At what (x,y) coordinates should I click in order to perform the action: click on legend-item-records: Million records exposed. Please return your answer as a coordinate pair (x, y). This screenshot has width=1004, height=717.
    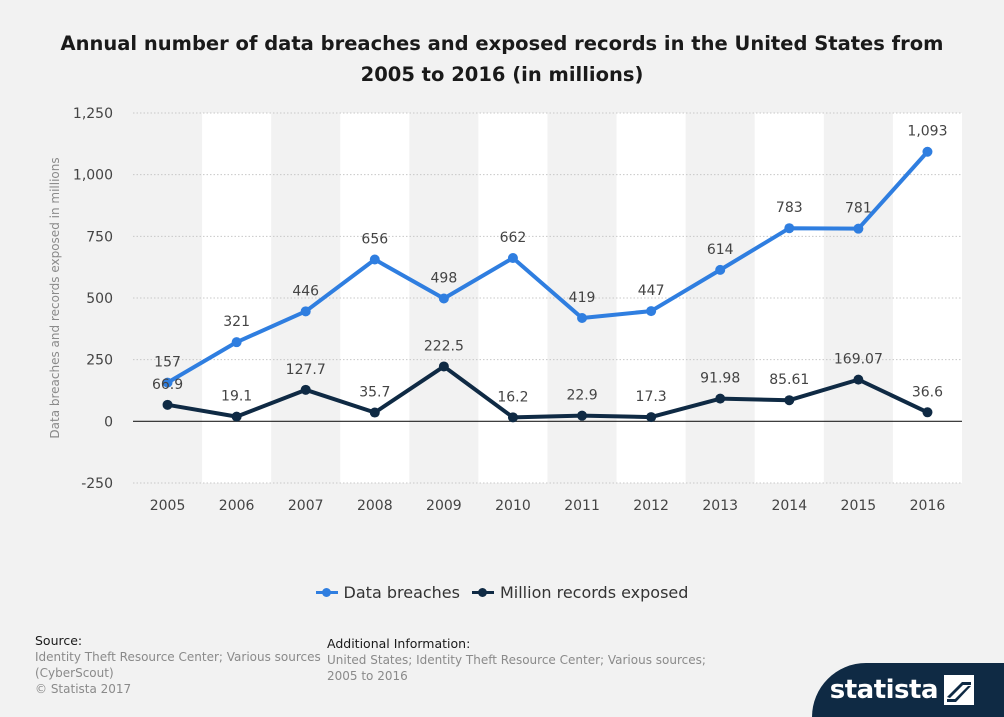
    Looking at the image, I should click on (580, 592).